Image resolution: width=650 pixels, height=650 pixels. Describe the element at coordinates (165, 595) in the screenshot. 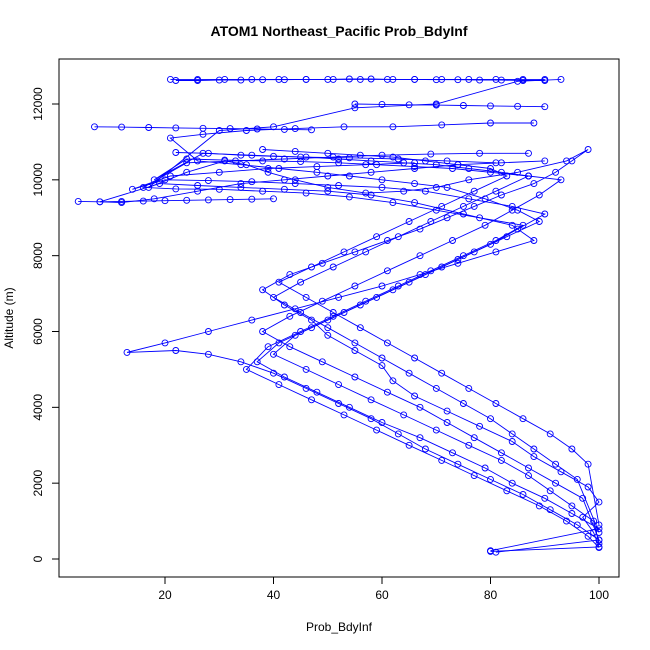

I see `x-tick-label: 20` at that location.